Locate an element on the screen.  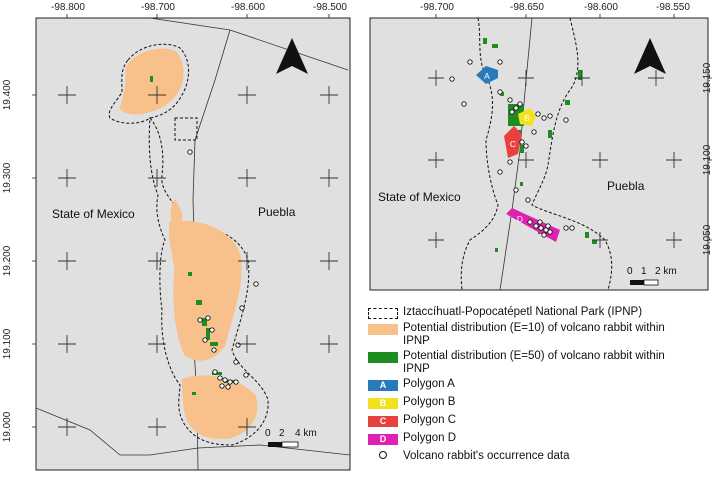
legend-polygon-a-swatch: A is located at coordinates (383, 385).